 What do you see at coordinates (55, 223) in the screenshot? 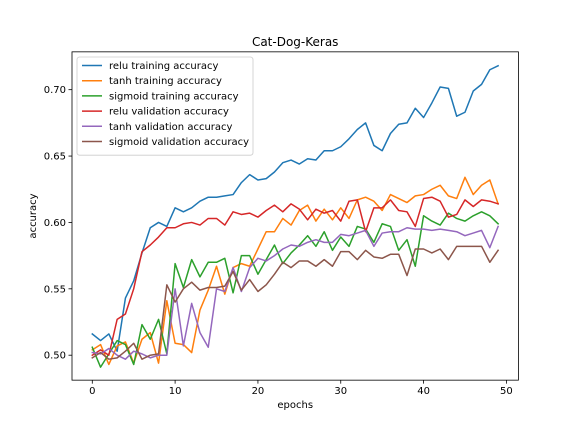
I see `y-tick-label: 0.60` at bounding box center [55, 223].